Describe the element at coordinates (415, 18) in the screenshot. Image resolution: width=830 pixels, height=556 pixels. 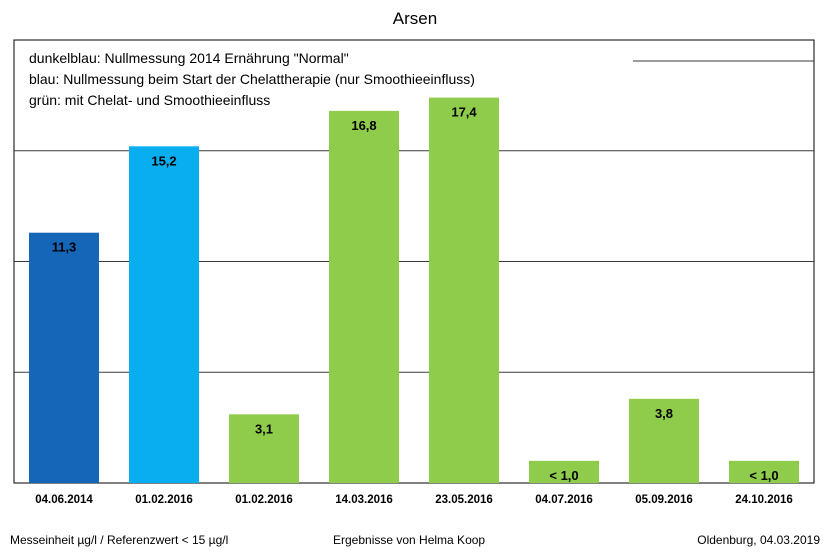
I see `chart-title: Arsen` at that location.